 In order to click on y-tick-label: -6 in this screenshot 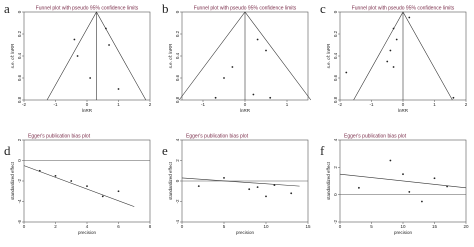, I will do `click(19, 222)`.